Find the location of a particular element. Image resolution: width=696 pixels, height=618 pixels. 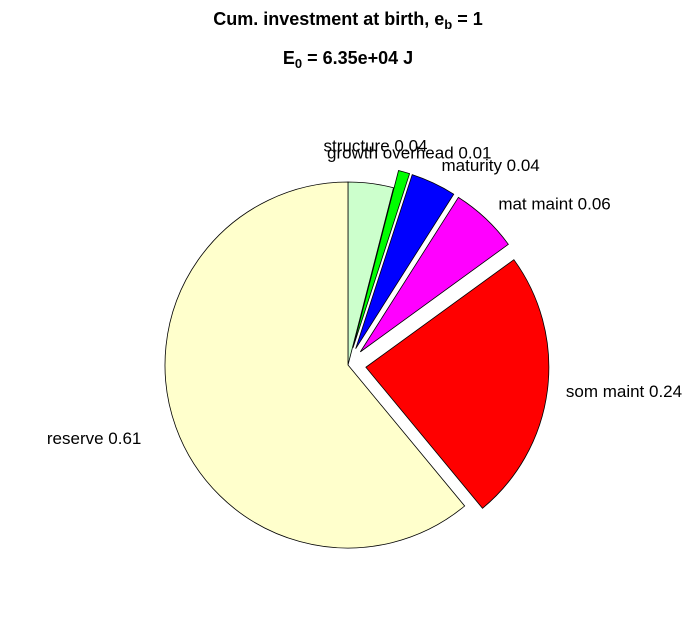

slice-label: maturity 0.04 is located at coordinates (491, 165).